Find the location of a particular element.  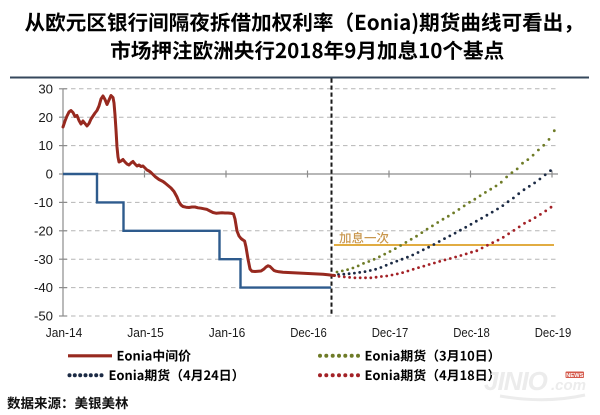

svg-text: Jan-14 is located at coordinates (64, 332).